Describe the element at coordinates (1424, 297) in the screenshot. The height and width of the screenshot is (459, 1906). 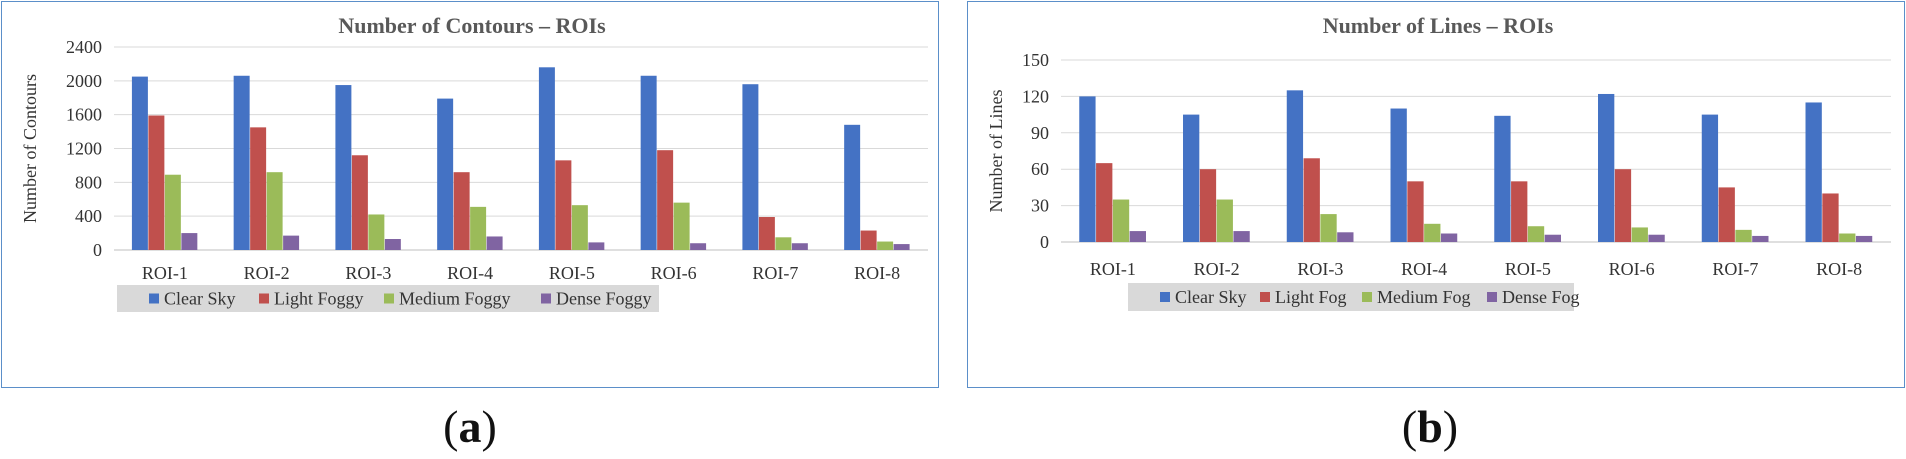
I see `legend-label: Medium Fog` at that location.